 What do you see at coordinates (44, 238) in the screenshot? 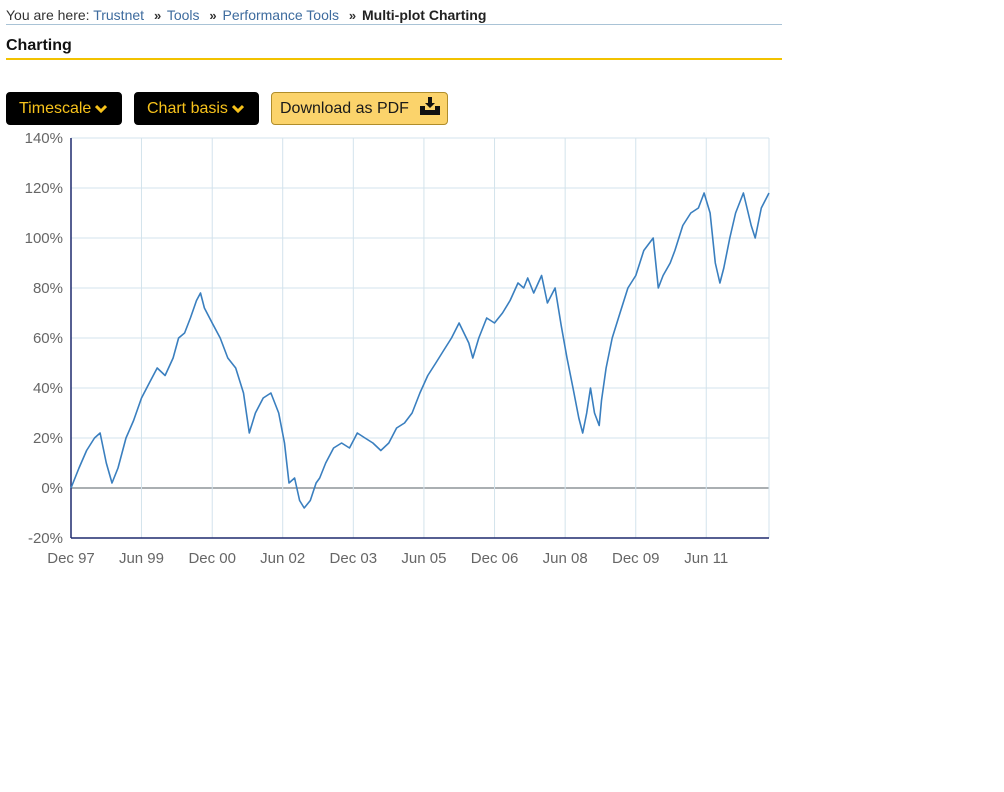
I see `y-tick-label: 100%` at bounding box center [44, 238].